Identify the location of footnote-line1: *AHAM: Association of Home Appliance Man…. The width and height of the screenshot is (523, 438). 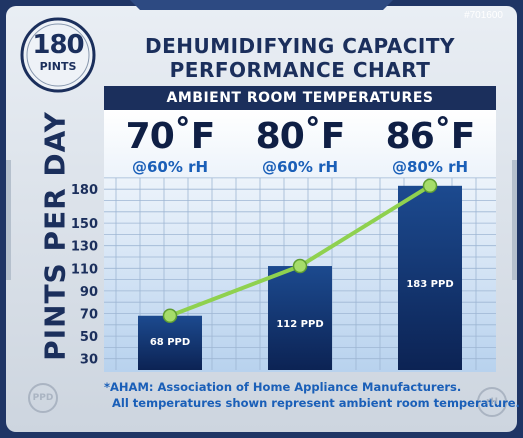
(283, 387).